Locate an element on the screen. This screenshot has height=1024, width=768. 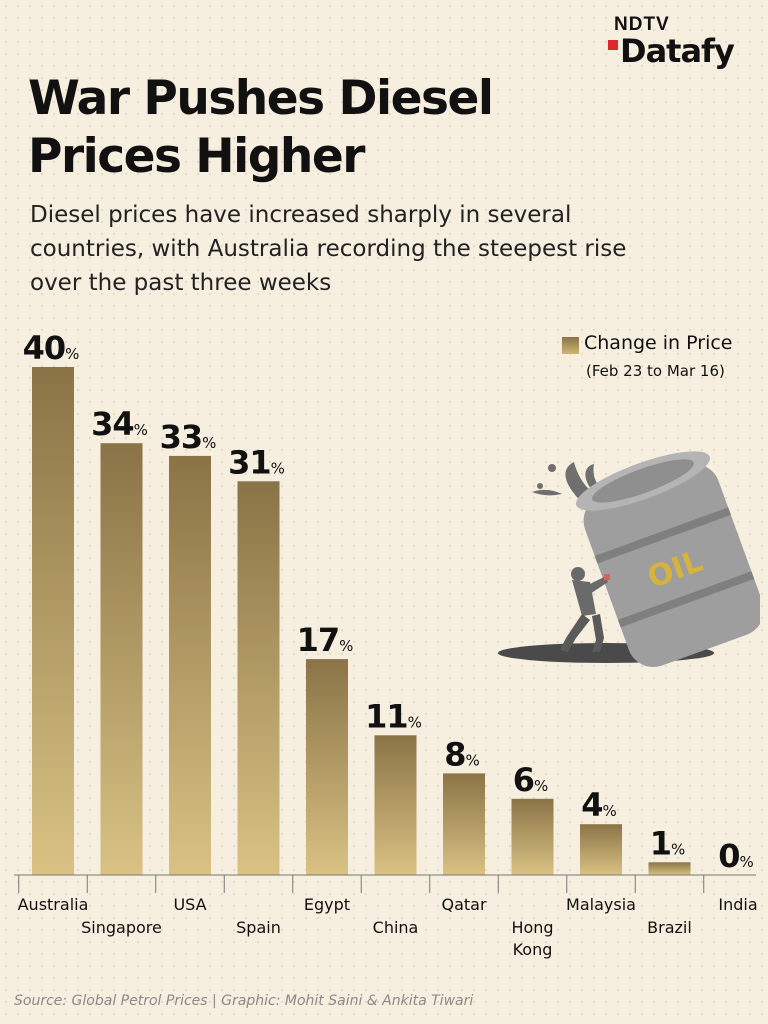
man-pushing is located at coordinates (585, 609).